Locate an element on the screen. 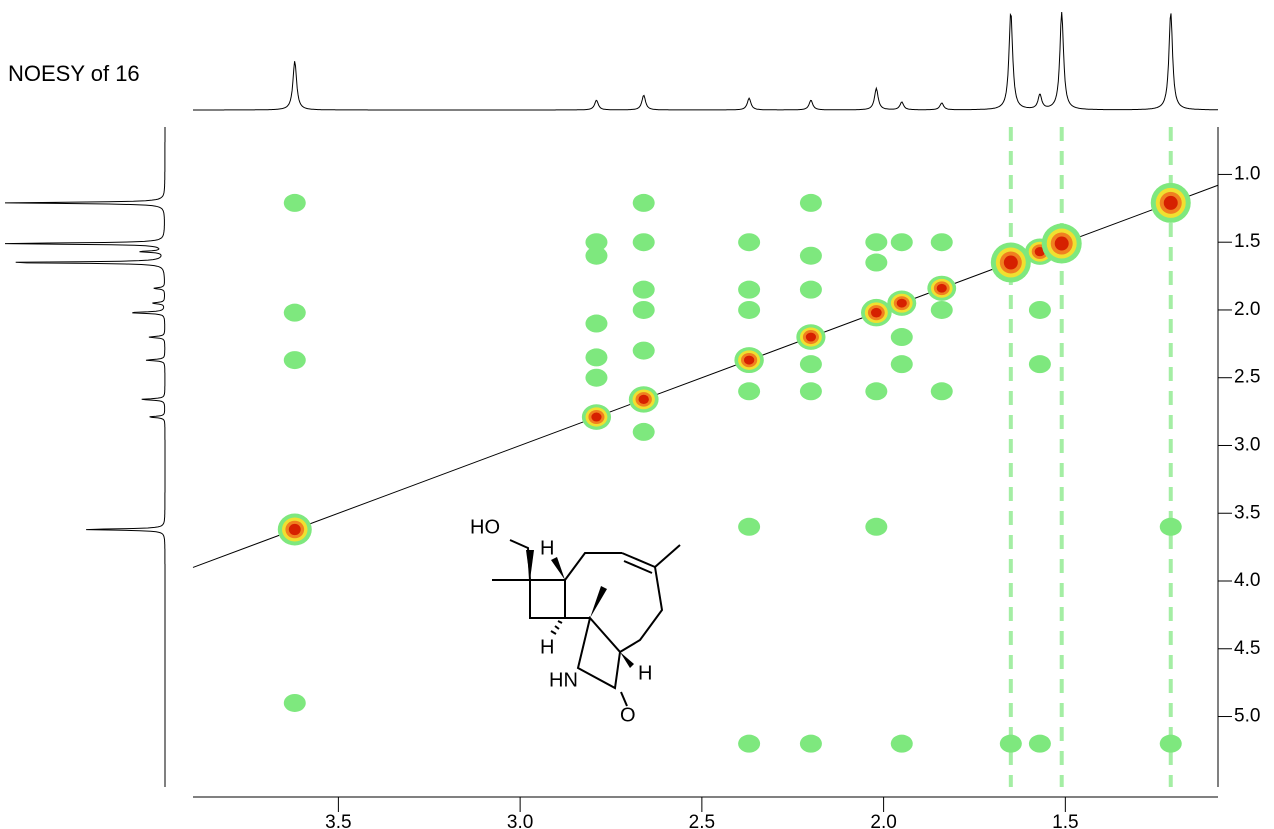  y-tick-label: 3.0 is located at coordinates (1247, 444).